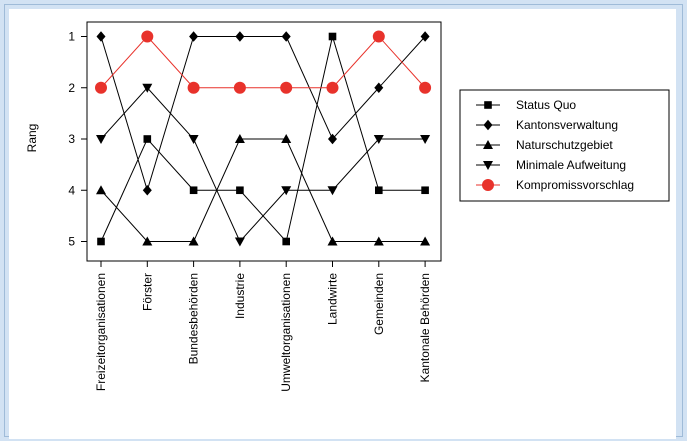  I want to click on legend-item: Kantonsverwaltung, so click(547, 125).